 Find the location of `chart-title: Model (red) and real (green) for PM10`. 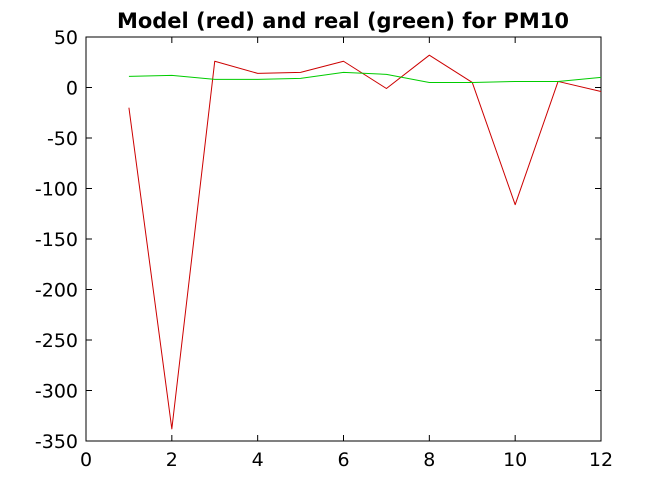

chart-title: Model (red) and real (green) for PM10 is located at coordinates (343, 21).